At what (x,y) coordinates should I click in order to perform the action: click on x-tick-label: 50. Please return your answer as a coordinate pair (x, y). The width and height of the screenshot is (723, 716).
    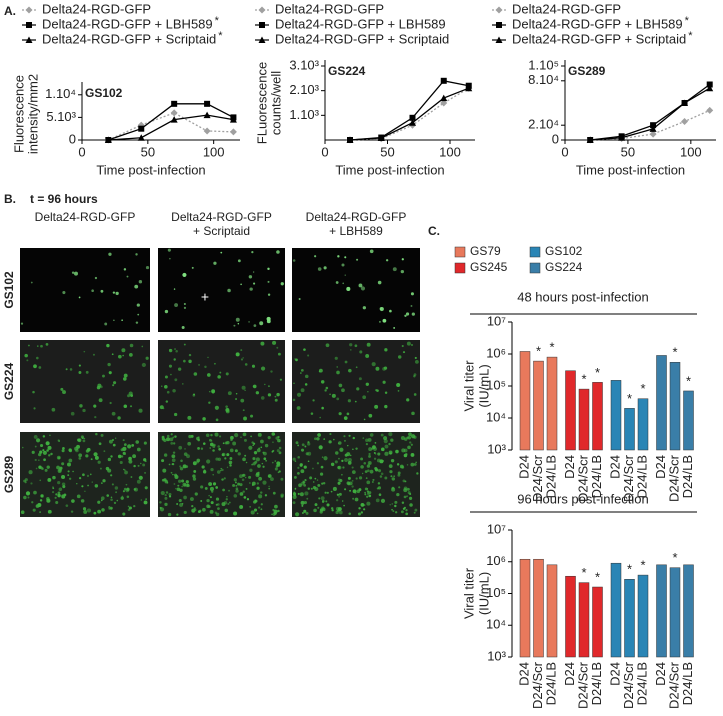
    Looking at the image, I should click on (148, 151).